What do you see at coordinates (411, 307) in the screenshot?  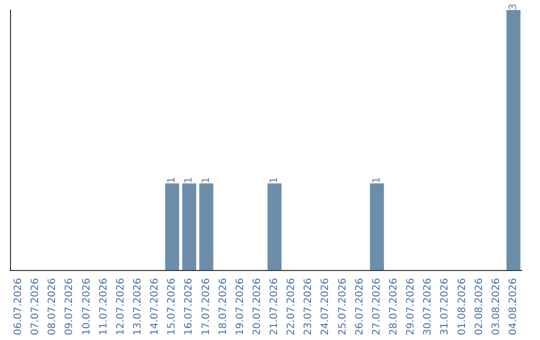 I see `x-tick-label: 29.07.2026` at bounding box center [411, 307].